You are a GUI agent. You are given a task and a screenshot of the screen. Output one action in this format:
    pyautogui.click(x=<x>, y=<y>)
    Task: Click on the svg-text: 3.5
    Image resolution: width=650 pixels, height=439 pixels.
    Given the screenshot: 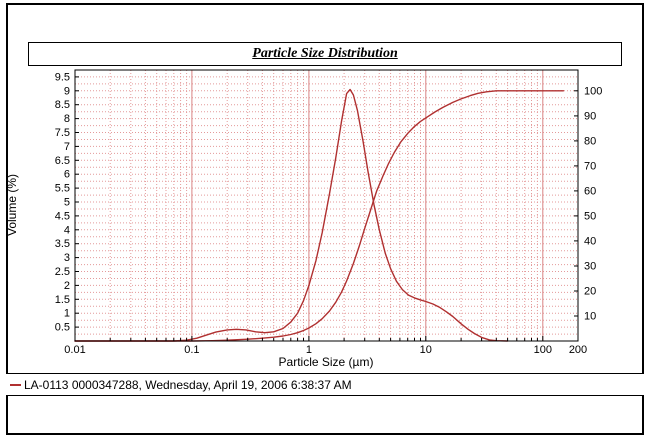 What is the action you would take?
    pyautogui.click(x=62, y=244)
    